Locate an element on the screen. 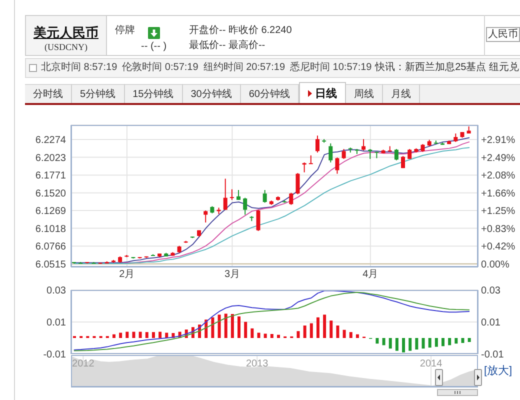 The height and width of the screenshot is (400, 520). y-tick-label: 6.0766 is located at coordinates (50, 247).